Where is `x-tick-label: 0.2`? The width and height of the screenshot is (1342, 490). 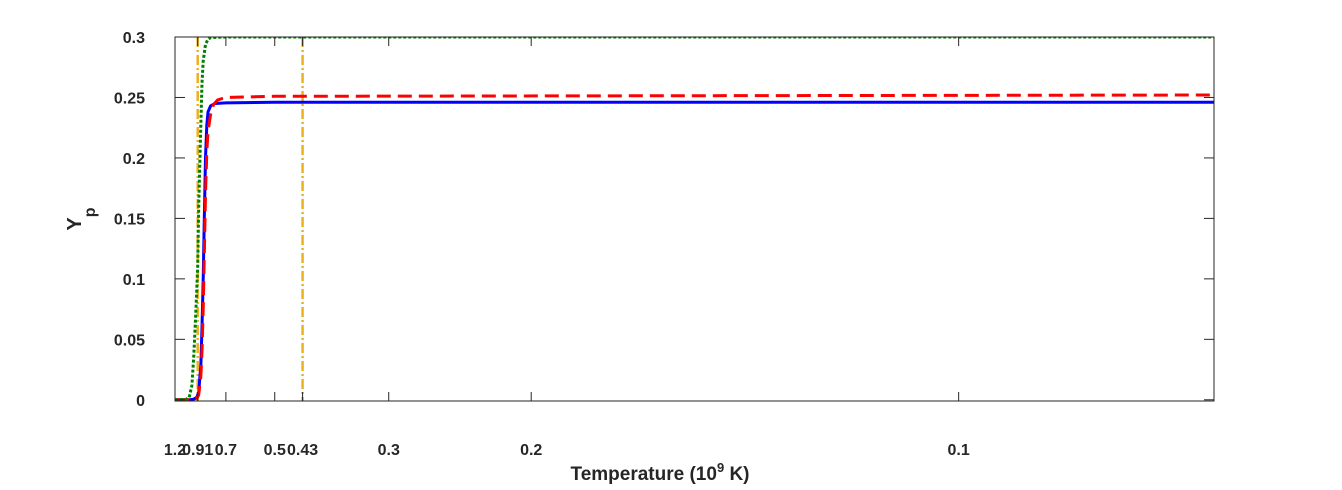 x-tick-label: 0.2 is located at coordinates (531, 450).